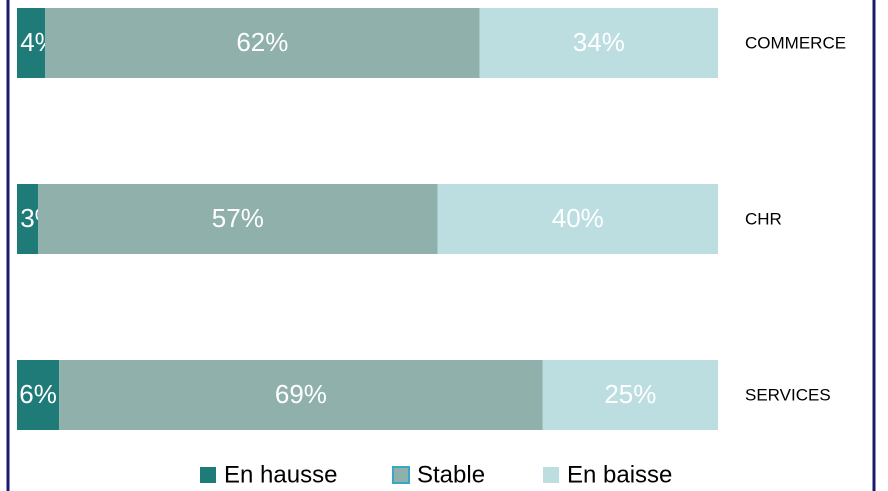  Describe the element at coordinates (763, 218) in the screenshot. I see `category-label: CHR` at that location.